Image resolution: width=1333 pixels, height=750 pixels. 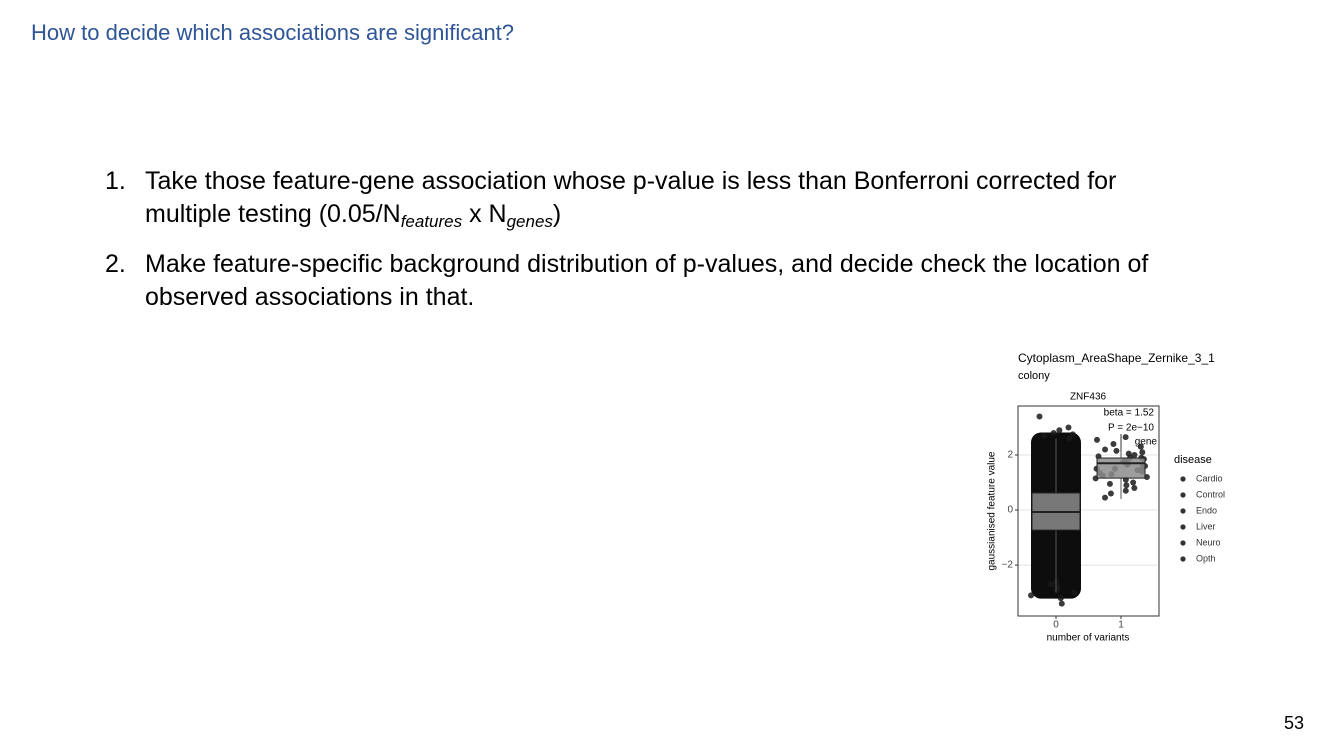 What do you see at coordinates (1131, 428) in the screenshot?
I see `annotation: P = 2e−10` at bounding box center [1131, 428].